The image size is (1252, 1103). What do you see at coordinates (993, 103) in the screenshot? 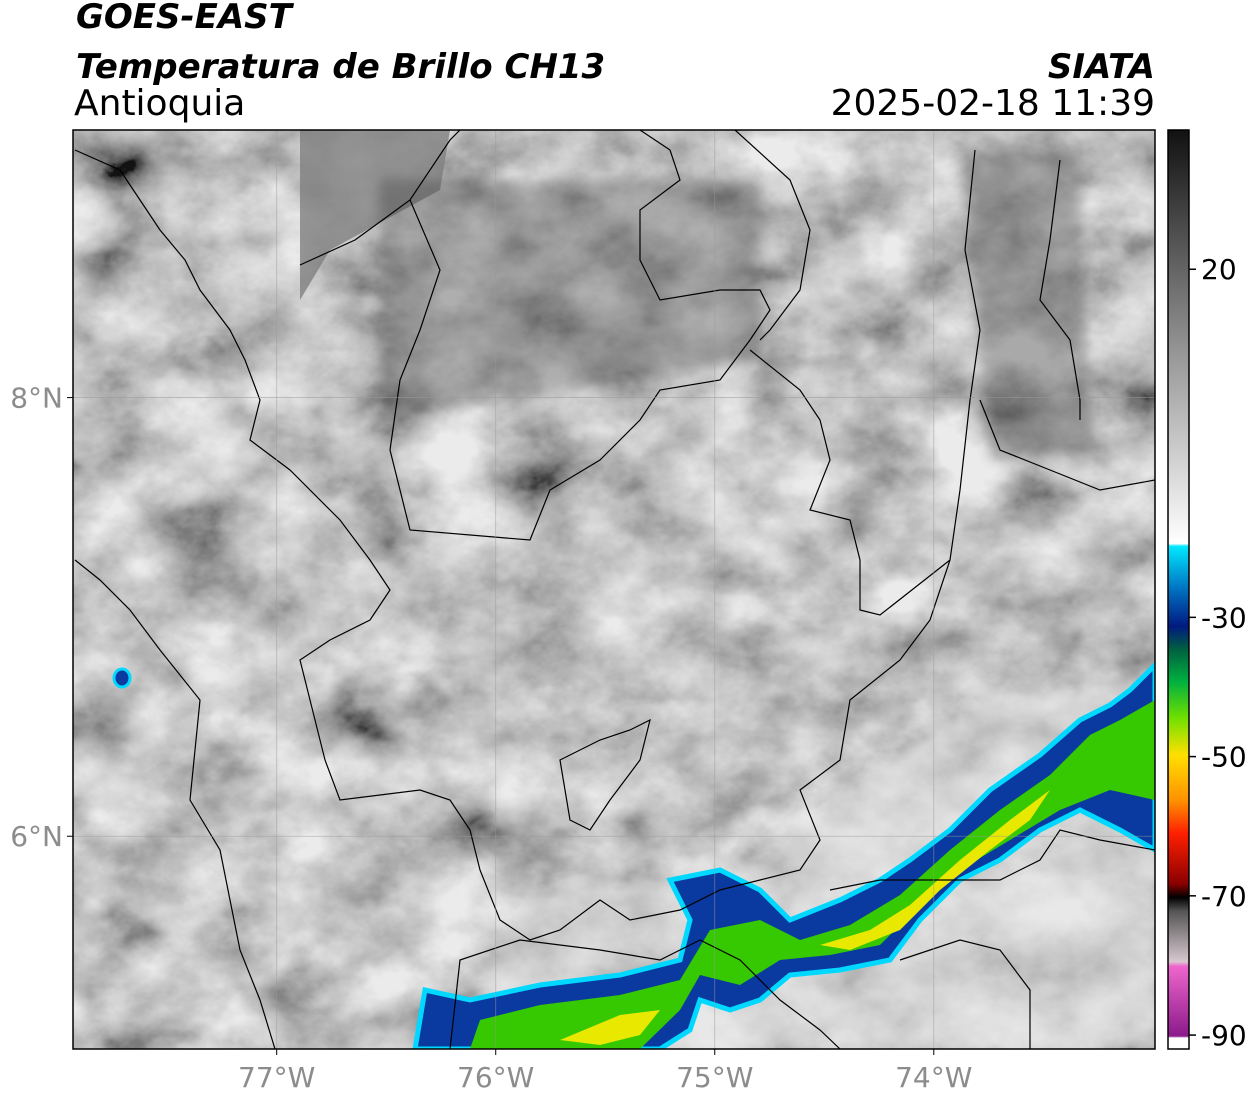
I see `datetime: 2025-02-18 11:39` at bounding box center [993, 103].